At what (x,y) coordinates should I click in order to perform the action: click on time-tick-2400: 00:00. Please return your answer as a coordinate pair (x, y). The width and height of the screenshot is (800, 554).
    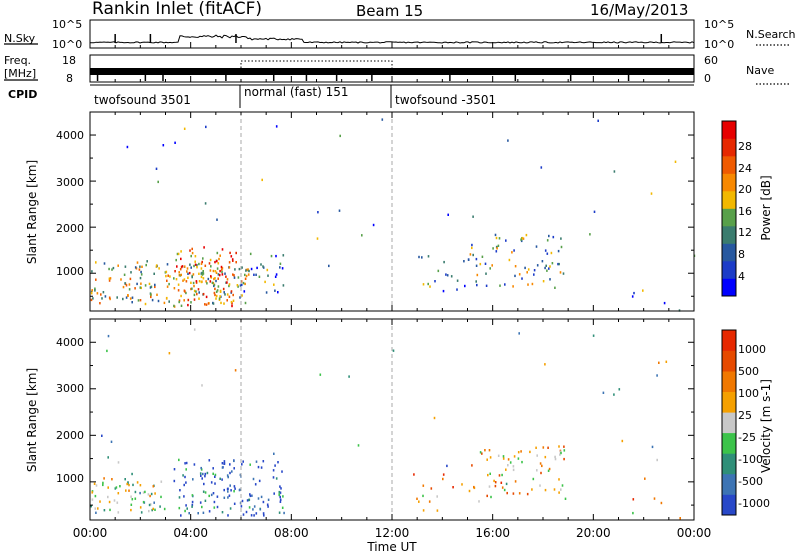
    Looking at the image, I should click on (694, 533).